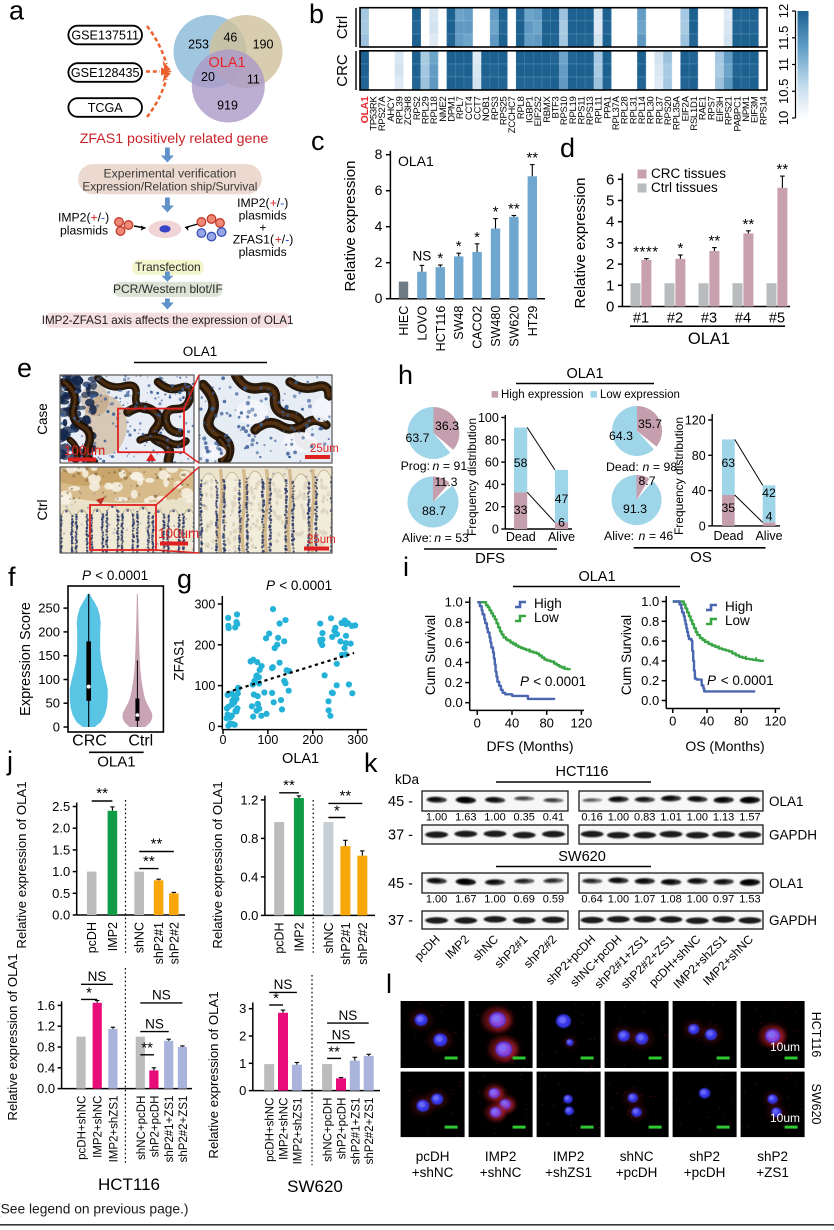  What do you see at coordinates (342, 70) in the screenshot?
I see `svg-text: CRC` at bounding box center [342, 70].